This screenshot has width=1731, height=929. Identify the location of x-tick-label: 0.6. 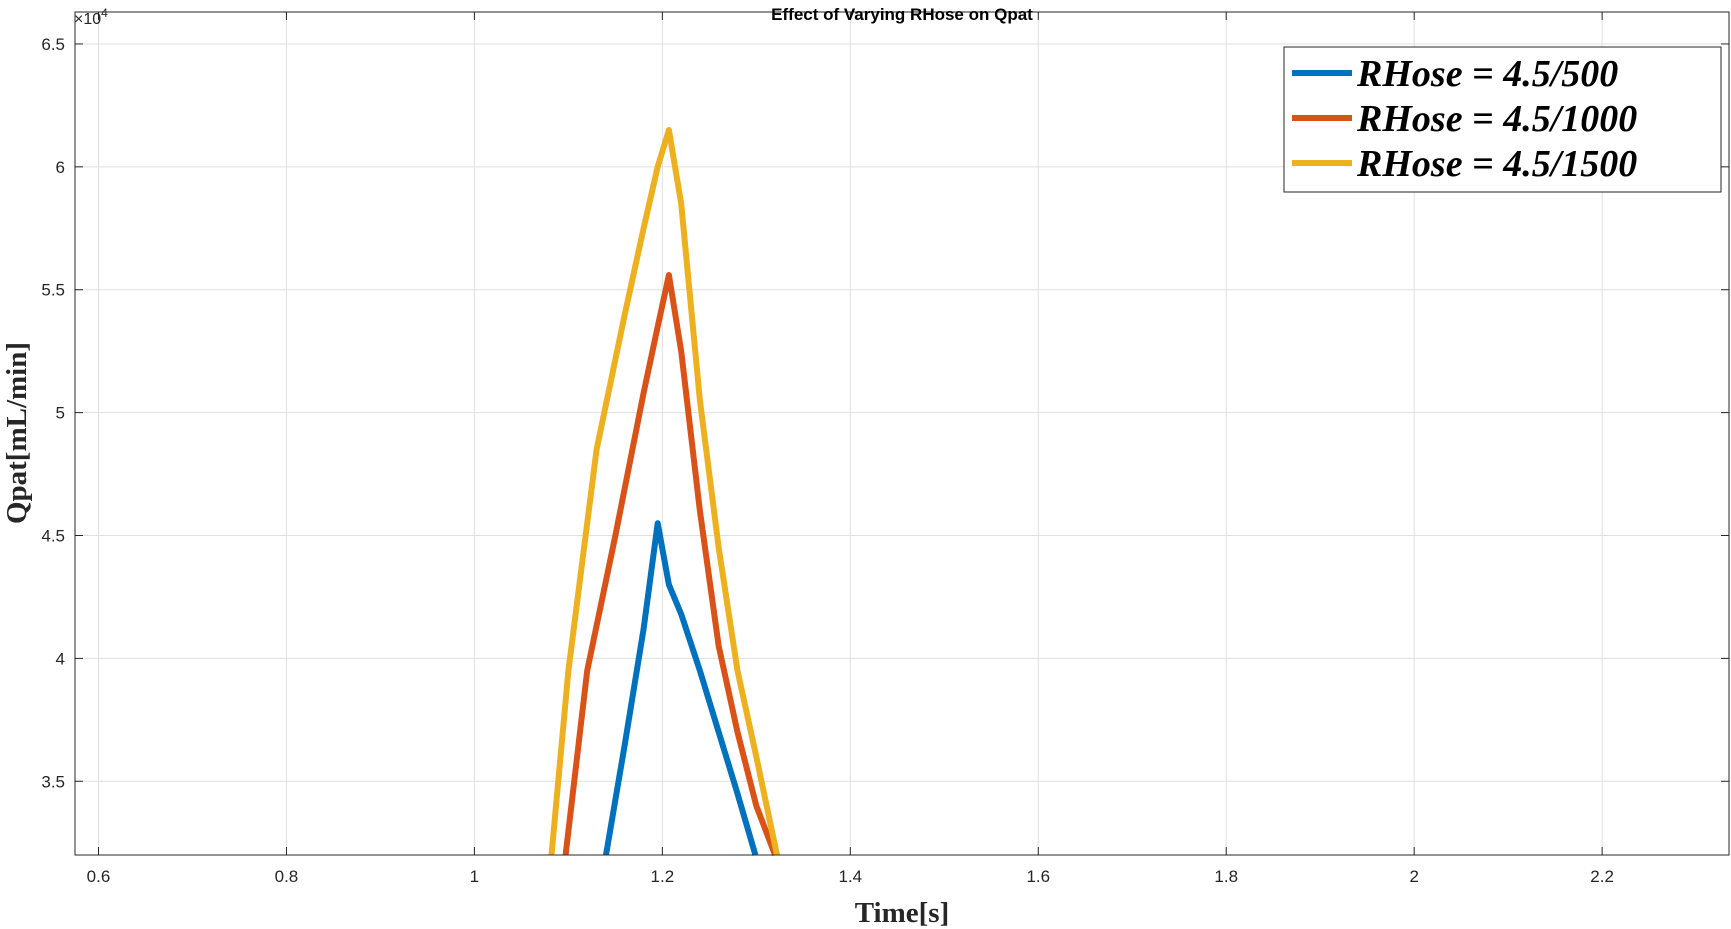
(99, 876).